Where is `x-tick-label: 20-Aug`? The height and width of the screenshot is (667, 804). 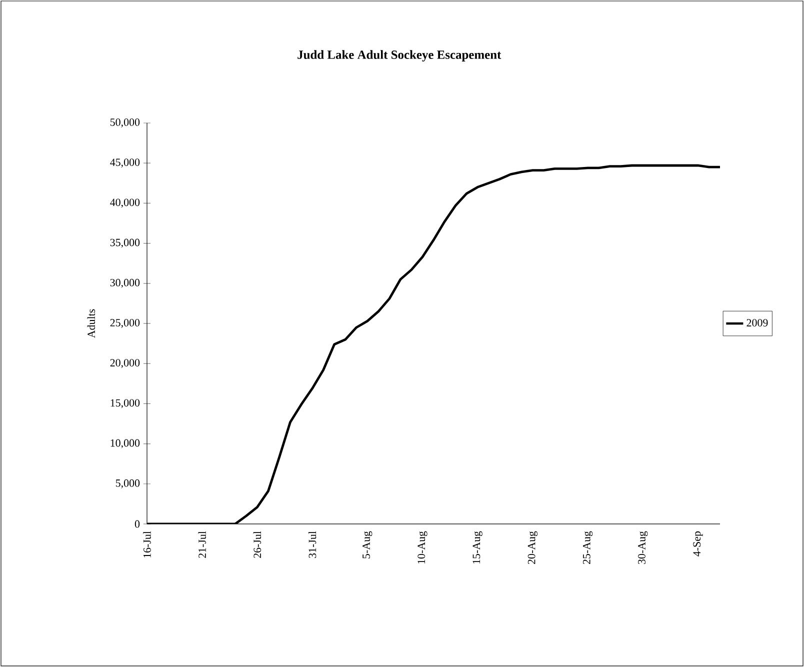
x-tick-label: 20-Aug is located at coordinates (533, 547).